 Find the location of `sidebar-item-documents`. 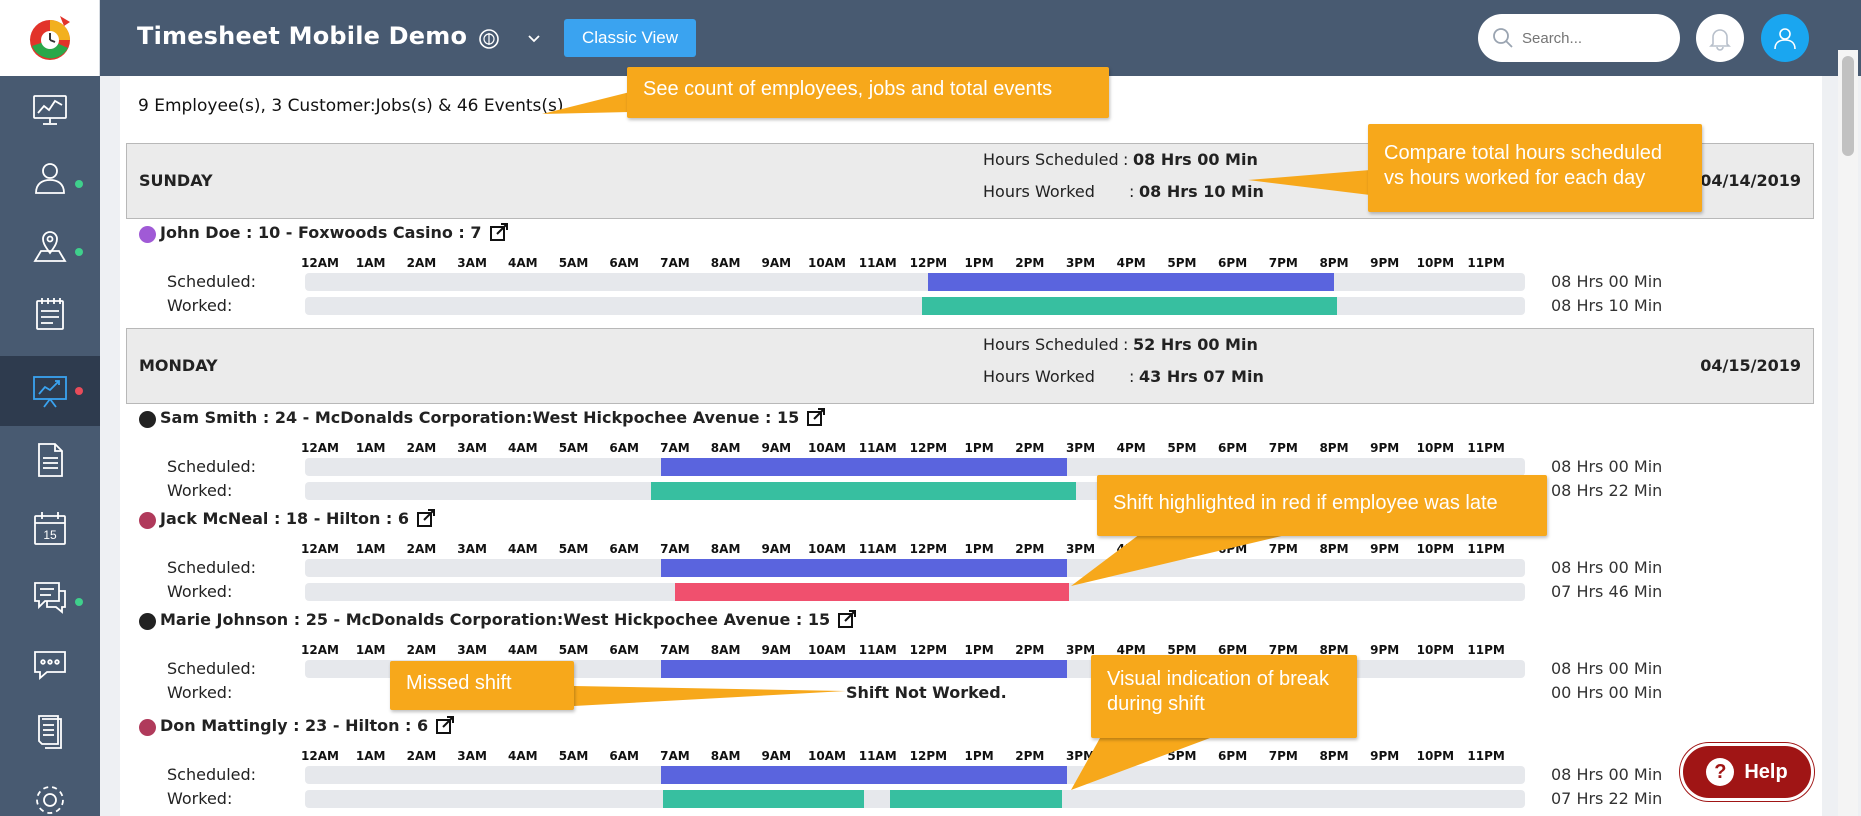

sidebar-item-documents is located at coordinates (50, 460).